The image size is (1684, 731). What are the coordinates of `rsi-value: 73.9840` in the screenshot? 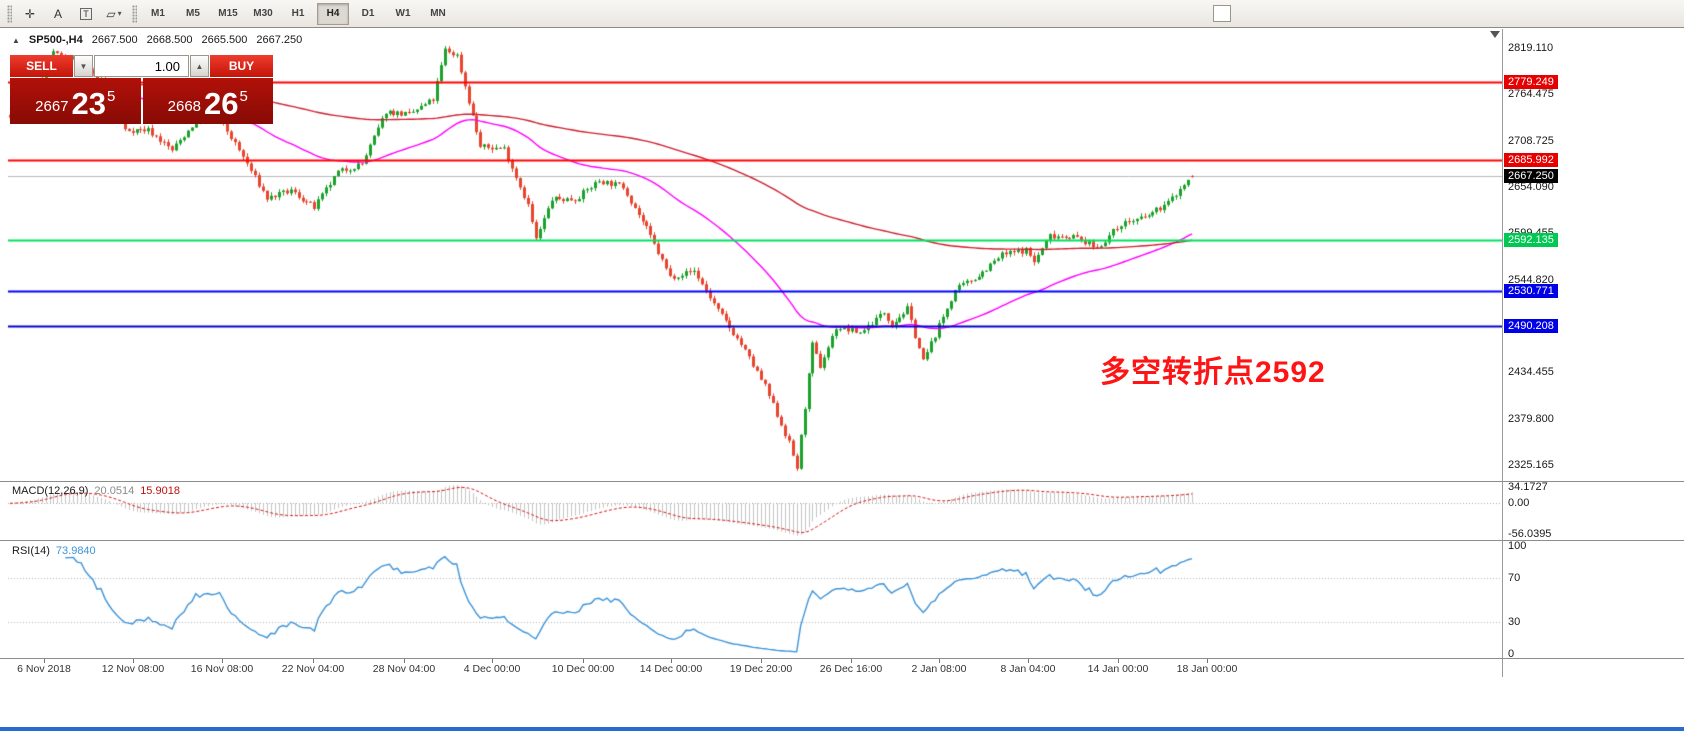 It's located at (75, 551).